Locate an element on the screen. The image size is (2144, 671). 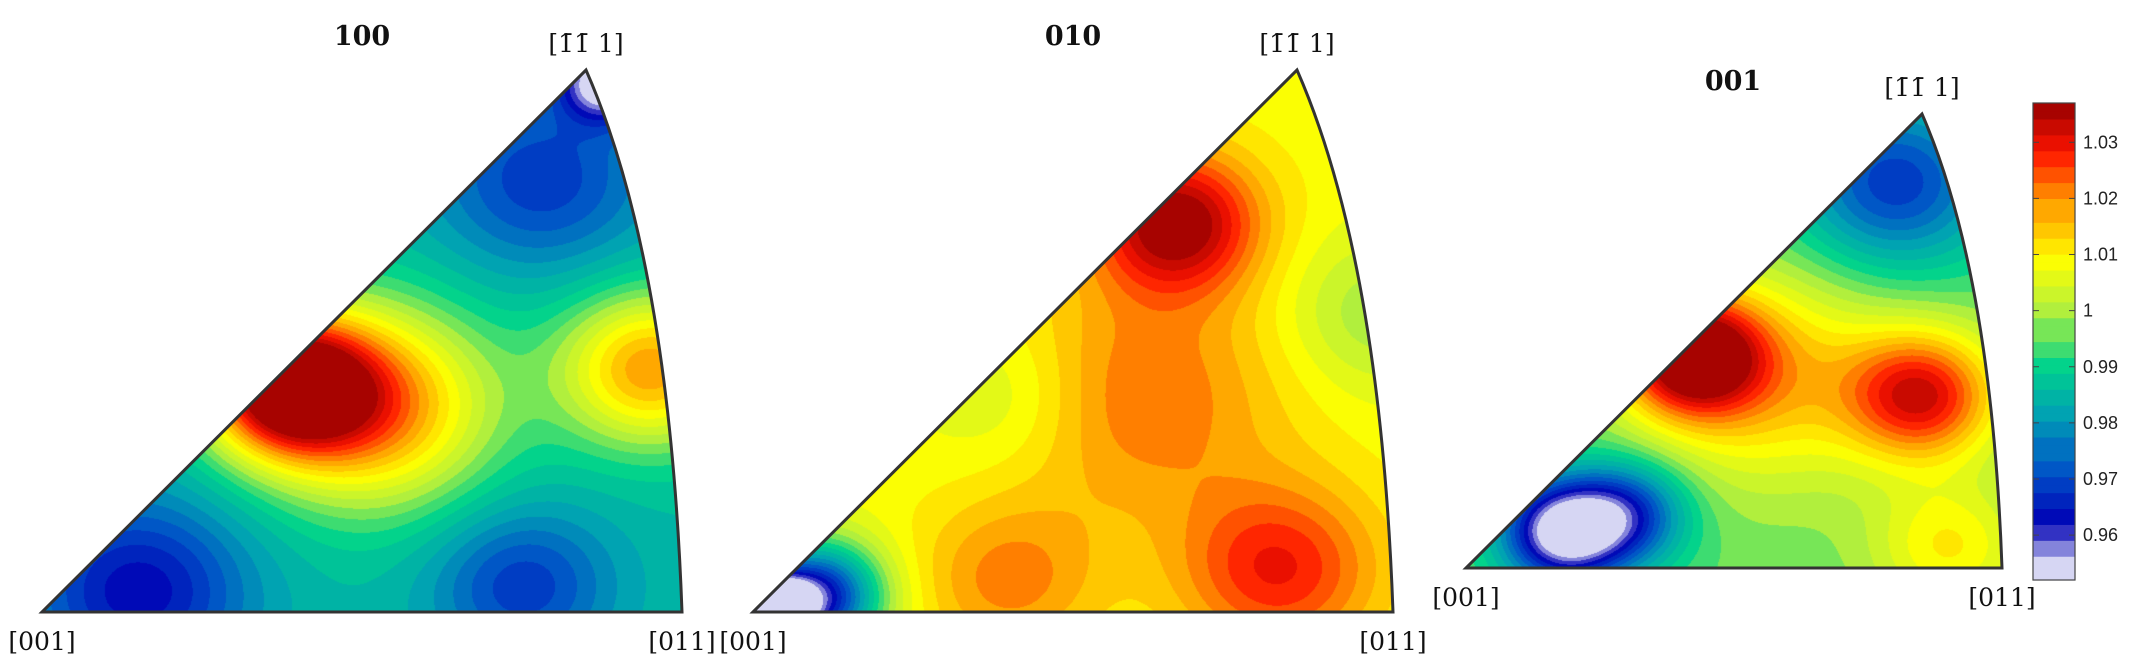
colorbar-tick-label: 0.97 is located at coordinates (2100, 479).